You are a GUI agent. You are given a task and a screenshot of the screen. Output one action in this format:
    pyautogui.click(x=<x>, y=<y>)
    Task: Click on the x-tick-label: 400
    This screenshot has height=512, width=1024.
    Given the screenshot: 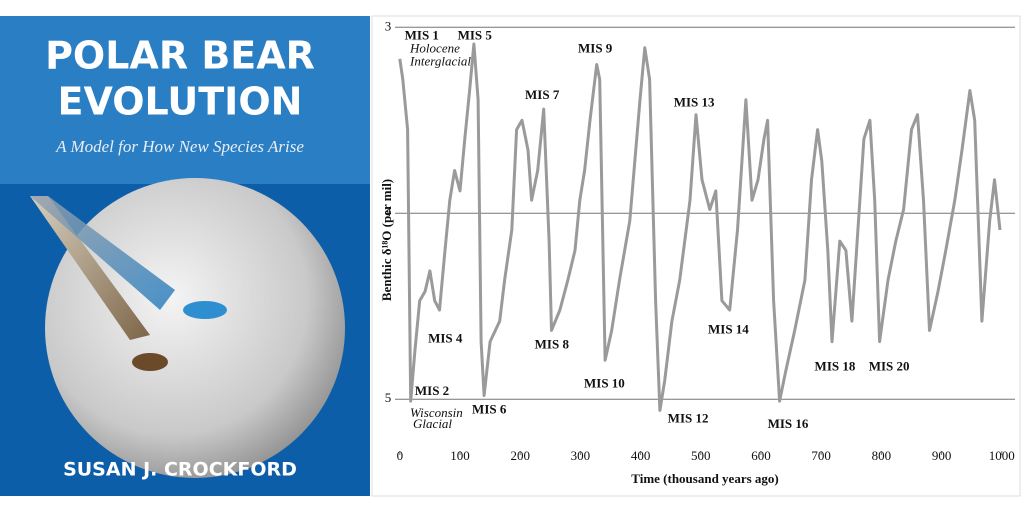 What is the action you would take?
    pyautogui.click(x=641, y=455)
    